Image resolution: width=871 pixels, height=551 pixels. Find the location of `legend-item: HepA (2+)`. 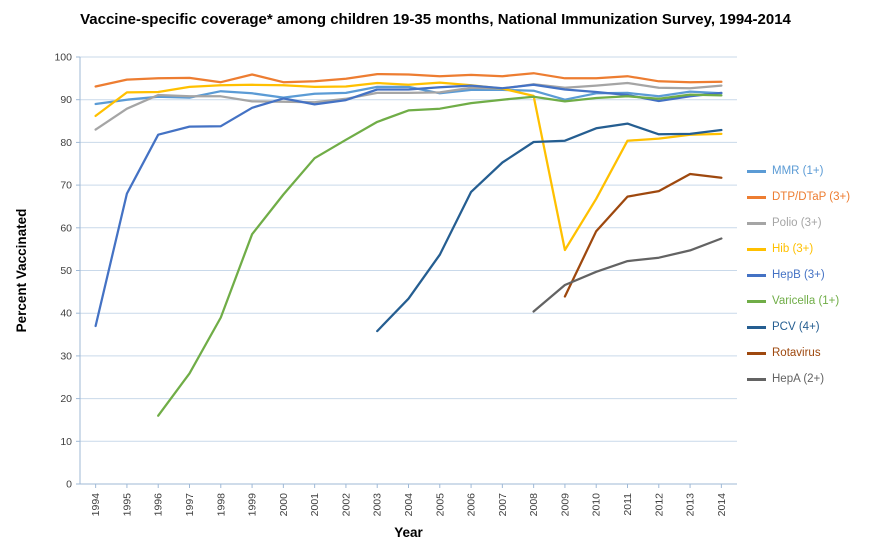

legend-item: HepA (2+) is located at coordinates (808, 379).